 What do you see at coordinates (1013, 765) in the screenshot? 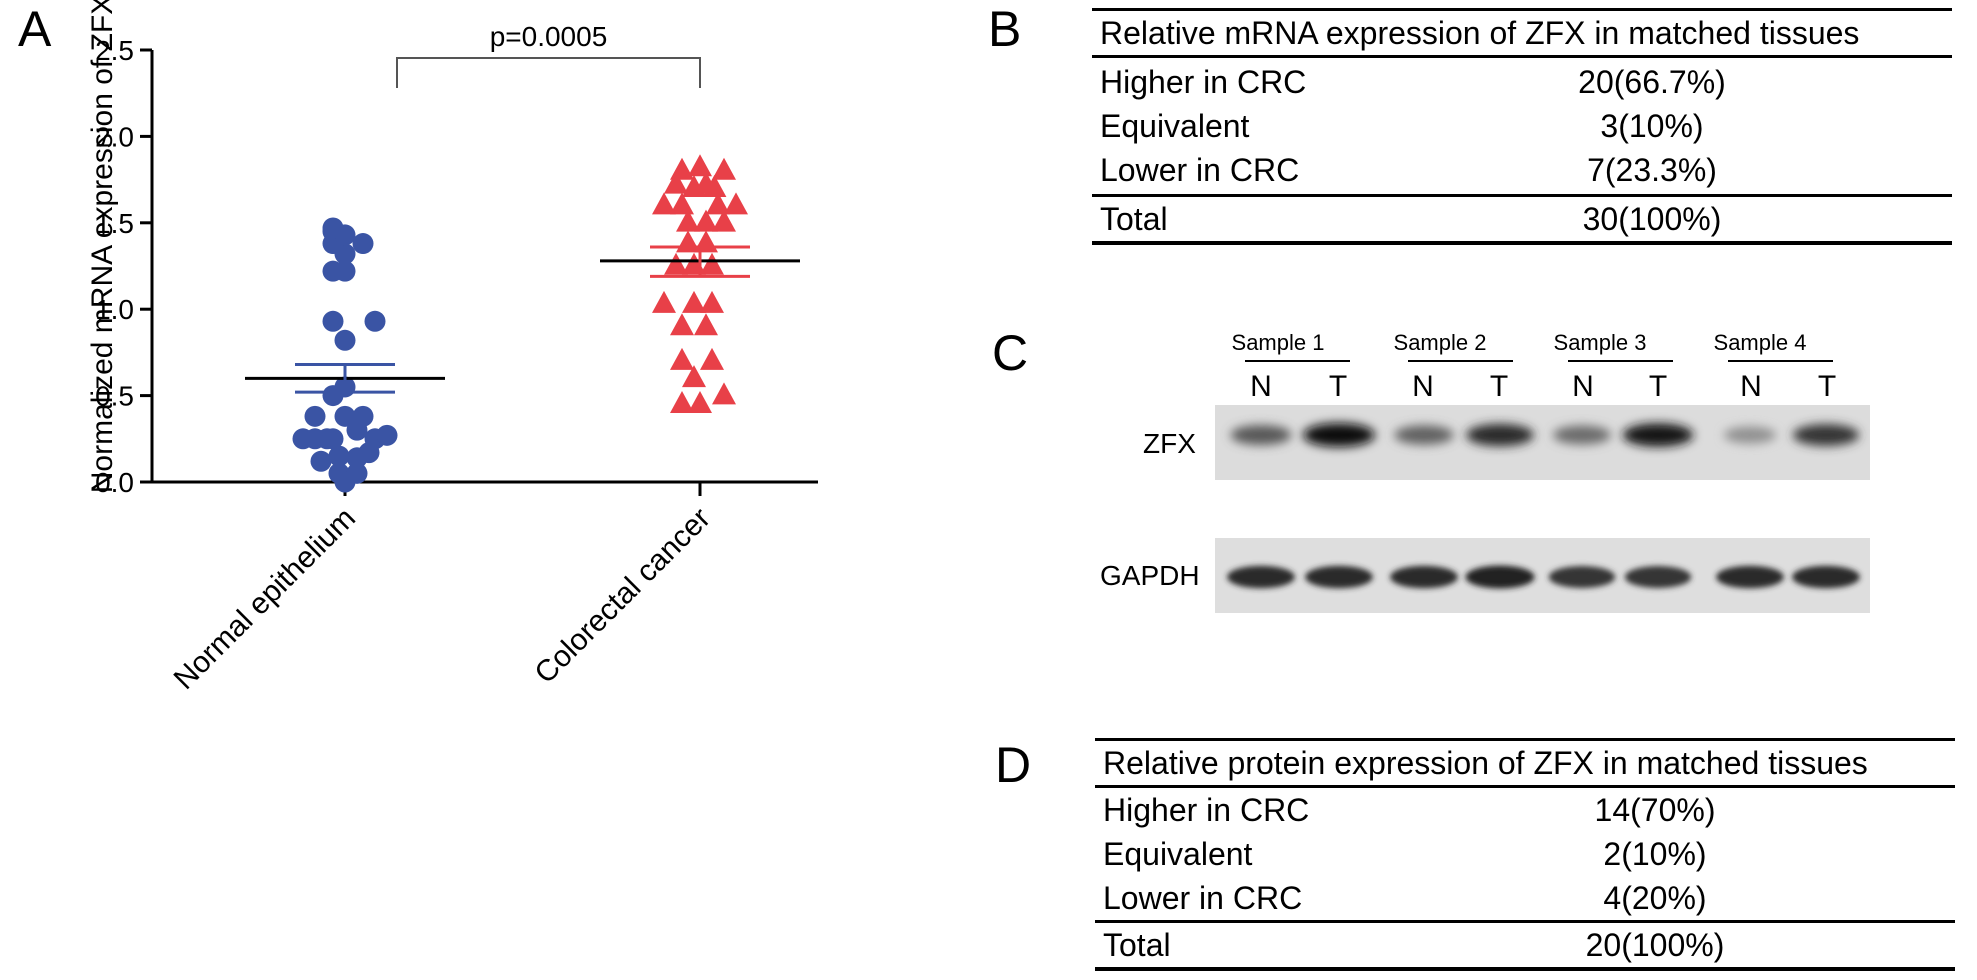
I see `panel-label-d: D` at bounding box center [1013, 765].